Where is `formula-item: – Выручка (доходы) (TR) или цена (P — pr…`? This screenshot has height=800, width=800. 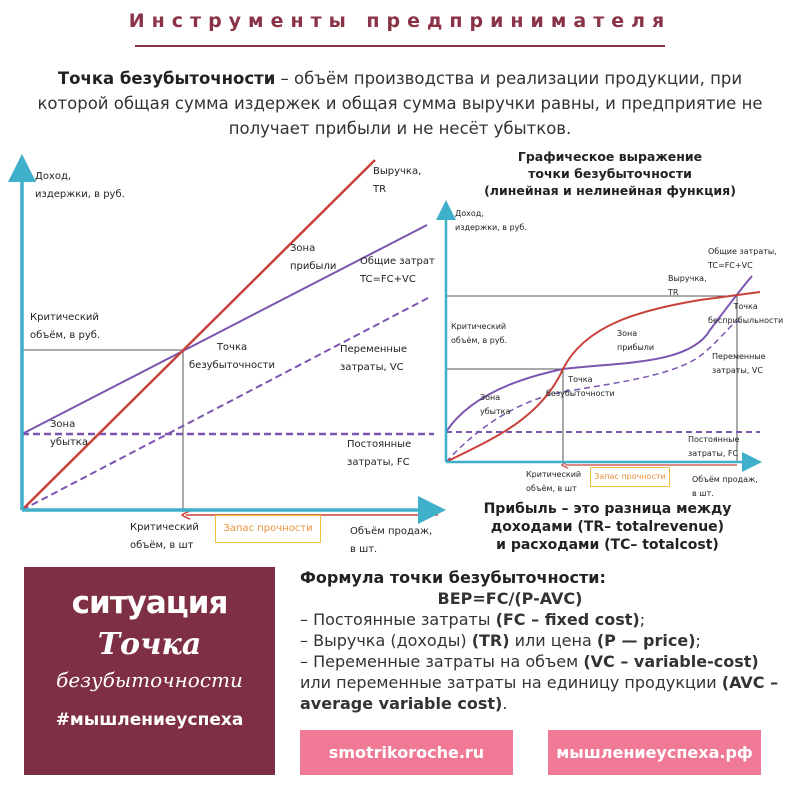 formula-item: – Выручка (доходы) (TR) или цена (P — pr… is located at coordinates (500, 640).